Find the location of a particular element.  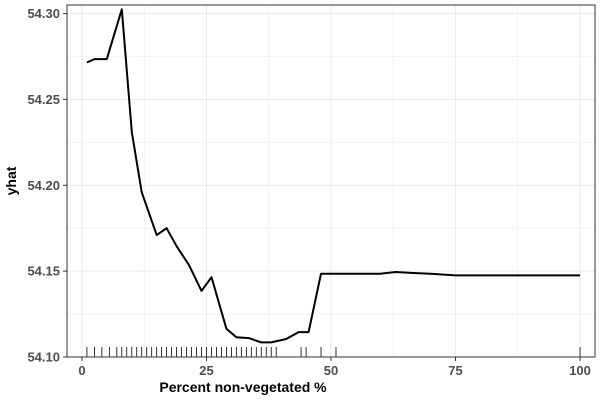

y-tick-label: 54.25 is located at coordinates (43, 99).